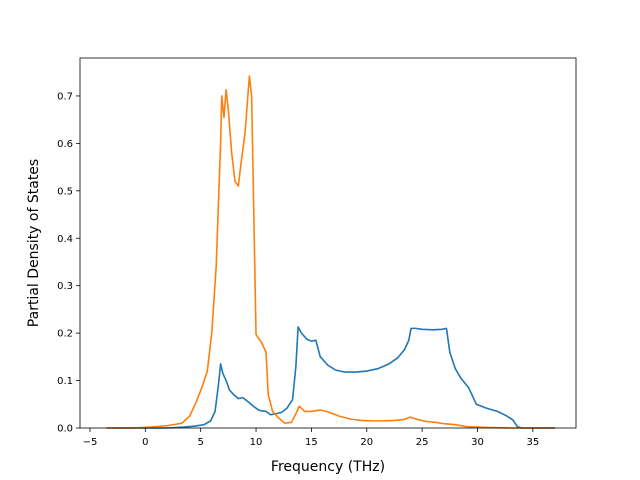 The image size is (640, 480). Describe the element at coordinates (422, 442) in the screenshot. I see `x-tick-label: 25` at that location.